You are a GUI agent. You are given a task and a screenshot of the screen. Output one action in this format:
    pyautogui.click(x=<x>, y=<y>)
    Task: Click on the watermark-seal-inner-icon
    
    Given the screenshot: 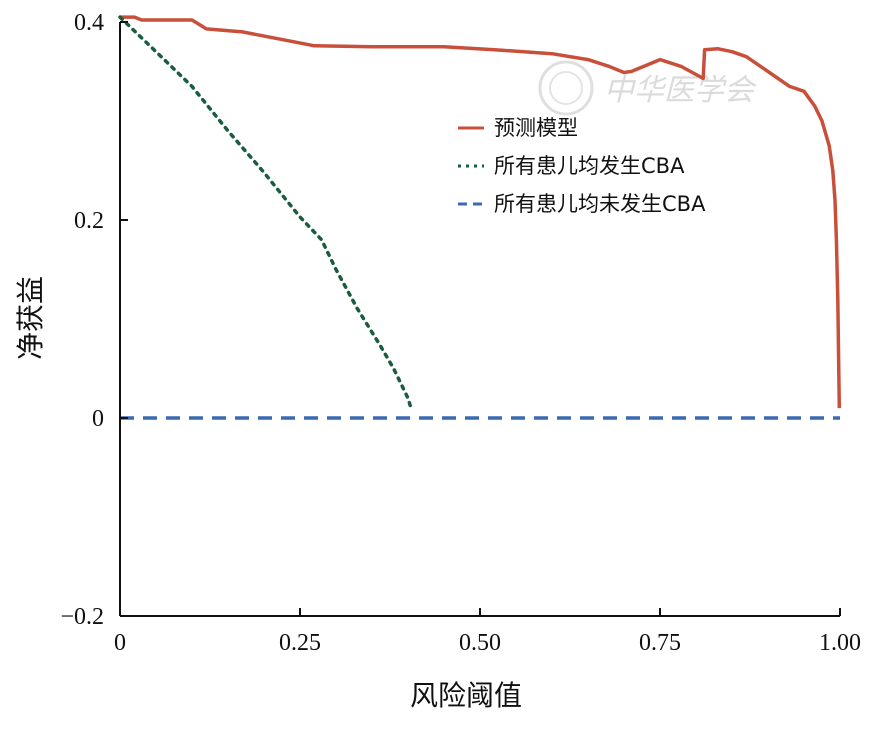 What is the action you would take?
    pyautogui.click(x=566, y=88)
    